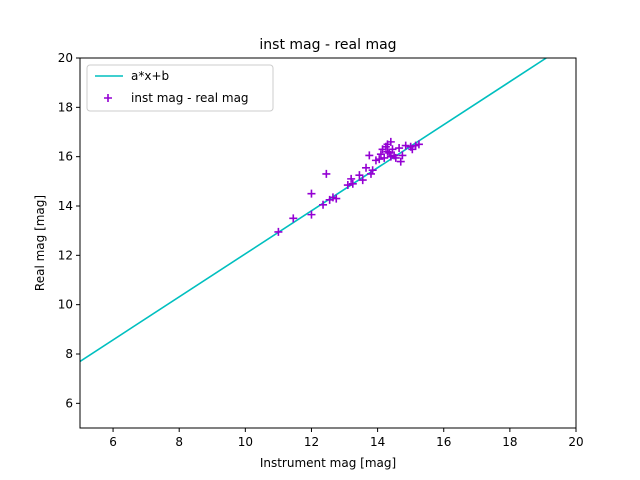 The image size is (640, 480). What do you see at coordinates (509, 442) in the screenshot?
I see `x-tick-label: 18` at bounding box center [509, 442].